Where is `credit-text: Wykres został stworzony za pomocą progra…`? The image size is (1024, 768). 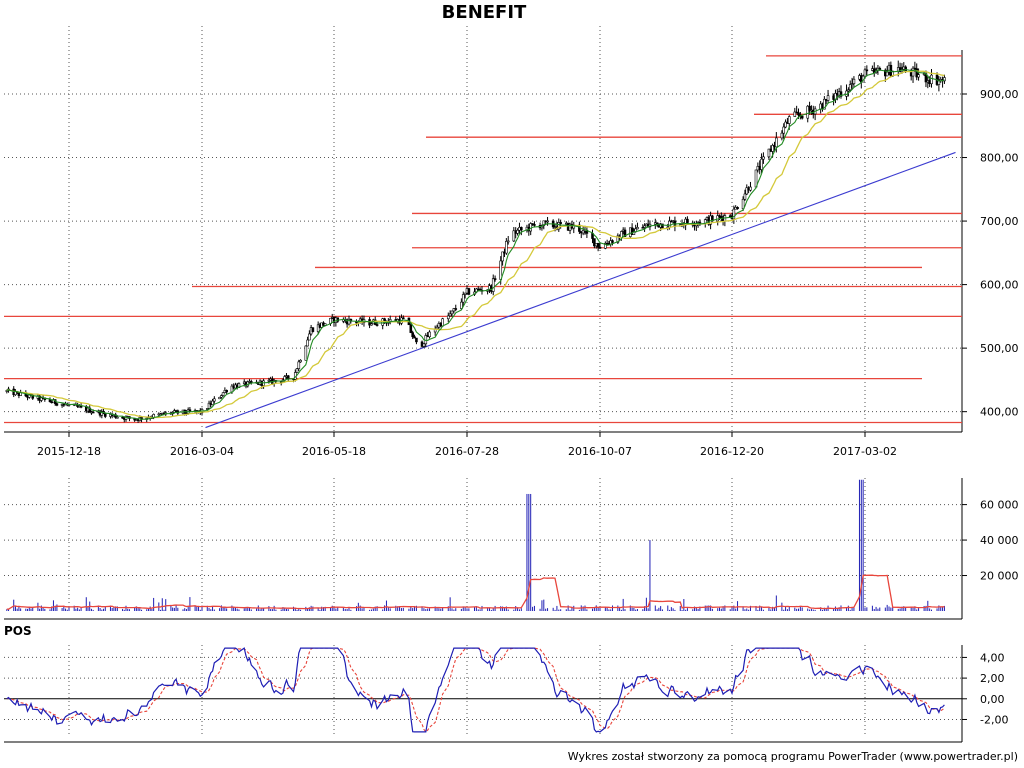
credit-text: Wykres został stworzony za pomocą progra… is located at coordinates (792, 756).